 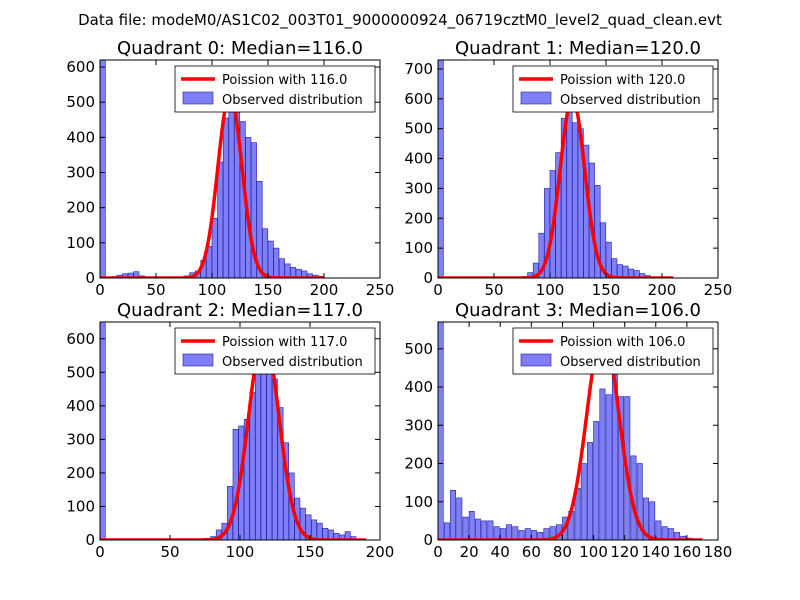 I want to click on quadrant-3-xtick-label-2: 40, so click(x=500, y=552).